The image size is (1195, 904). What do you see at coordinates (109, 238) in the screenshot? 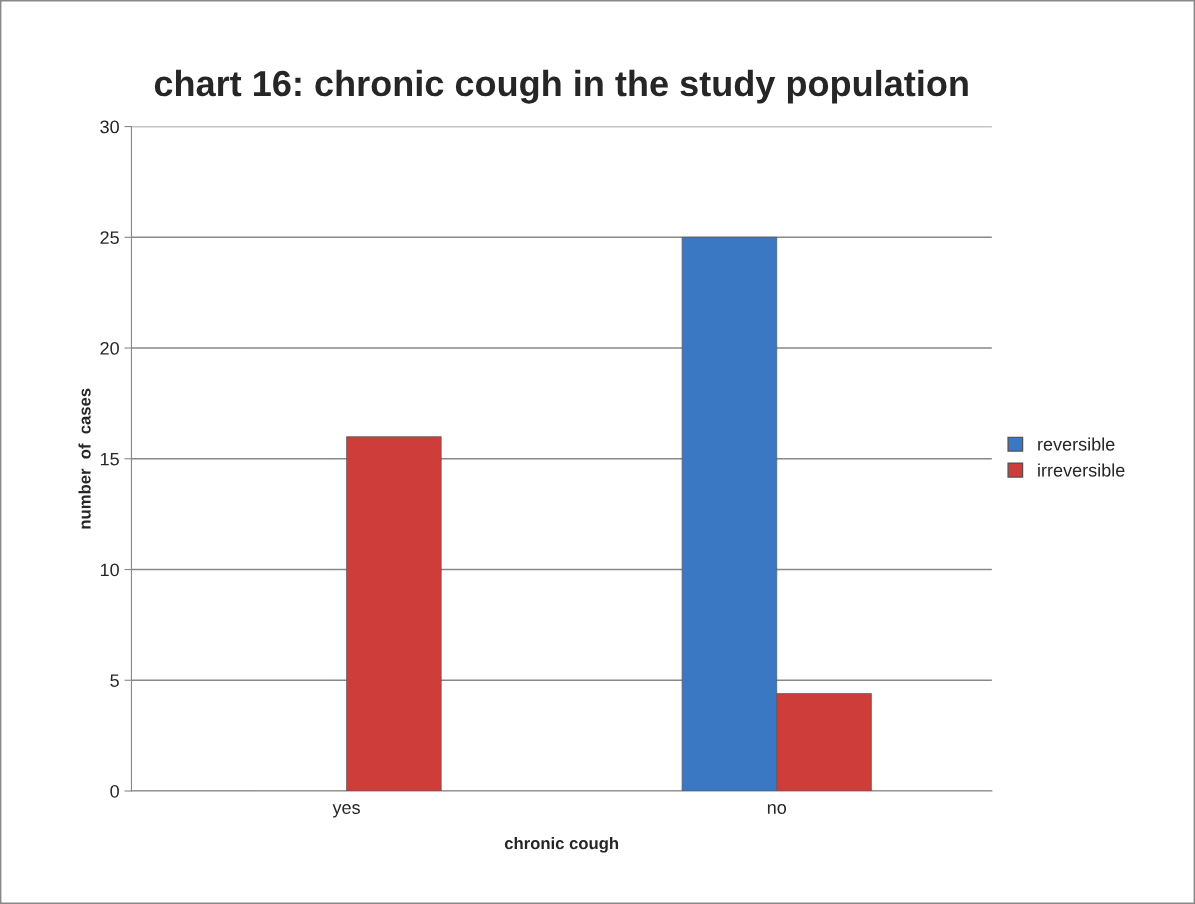
I see `y-tick-label: 25` at bounding box center [109, 238].